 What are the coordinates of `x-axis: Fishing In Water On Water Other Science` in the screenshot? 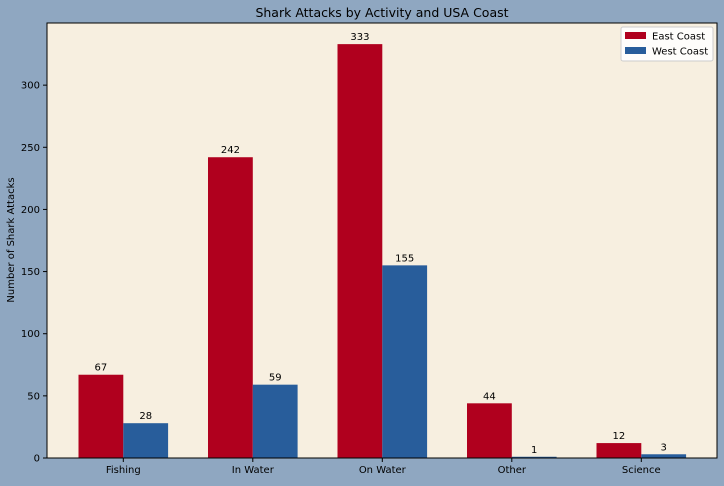 It's located at (383, 467).